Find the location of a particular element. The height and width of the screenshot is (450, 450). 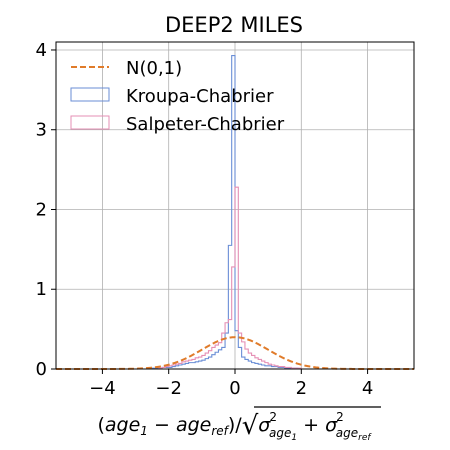

legend: N(0,1) Kroupa-Chabrier Salpeter-Chabrier is located at coordinates (177, 96).